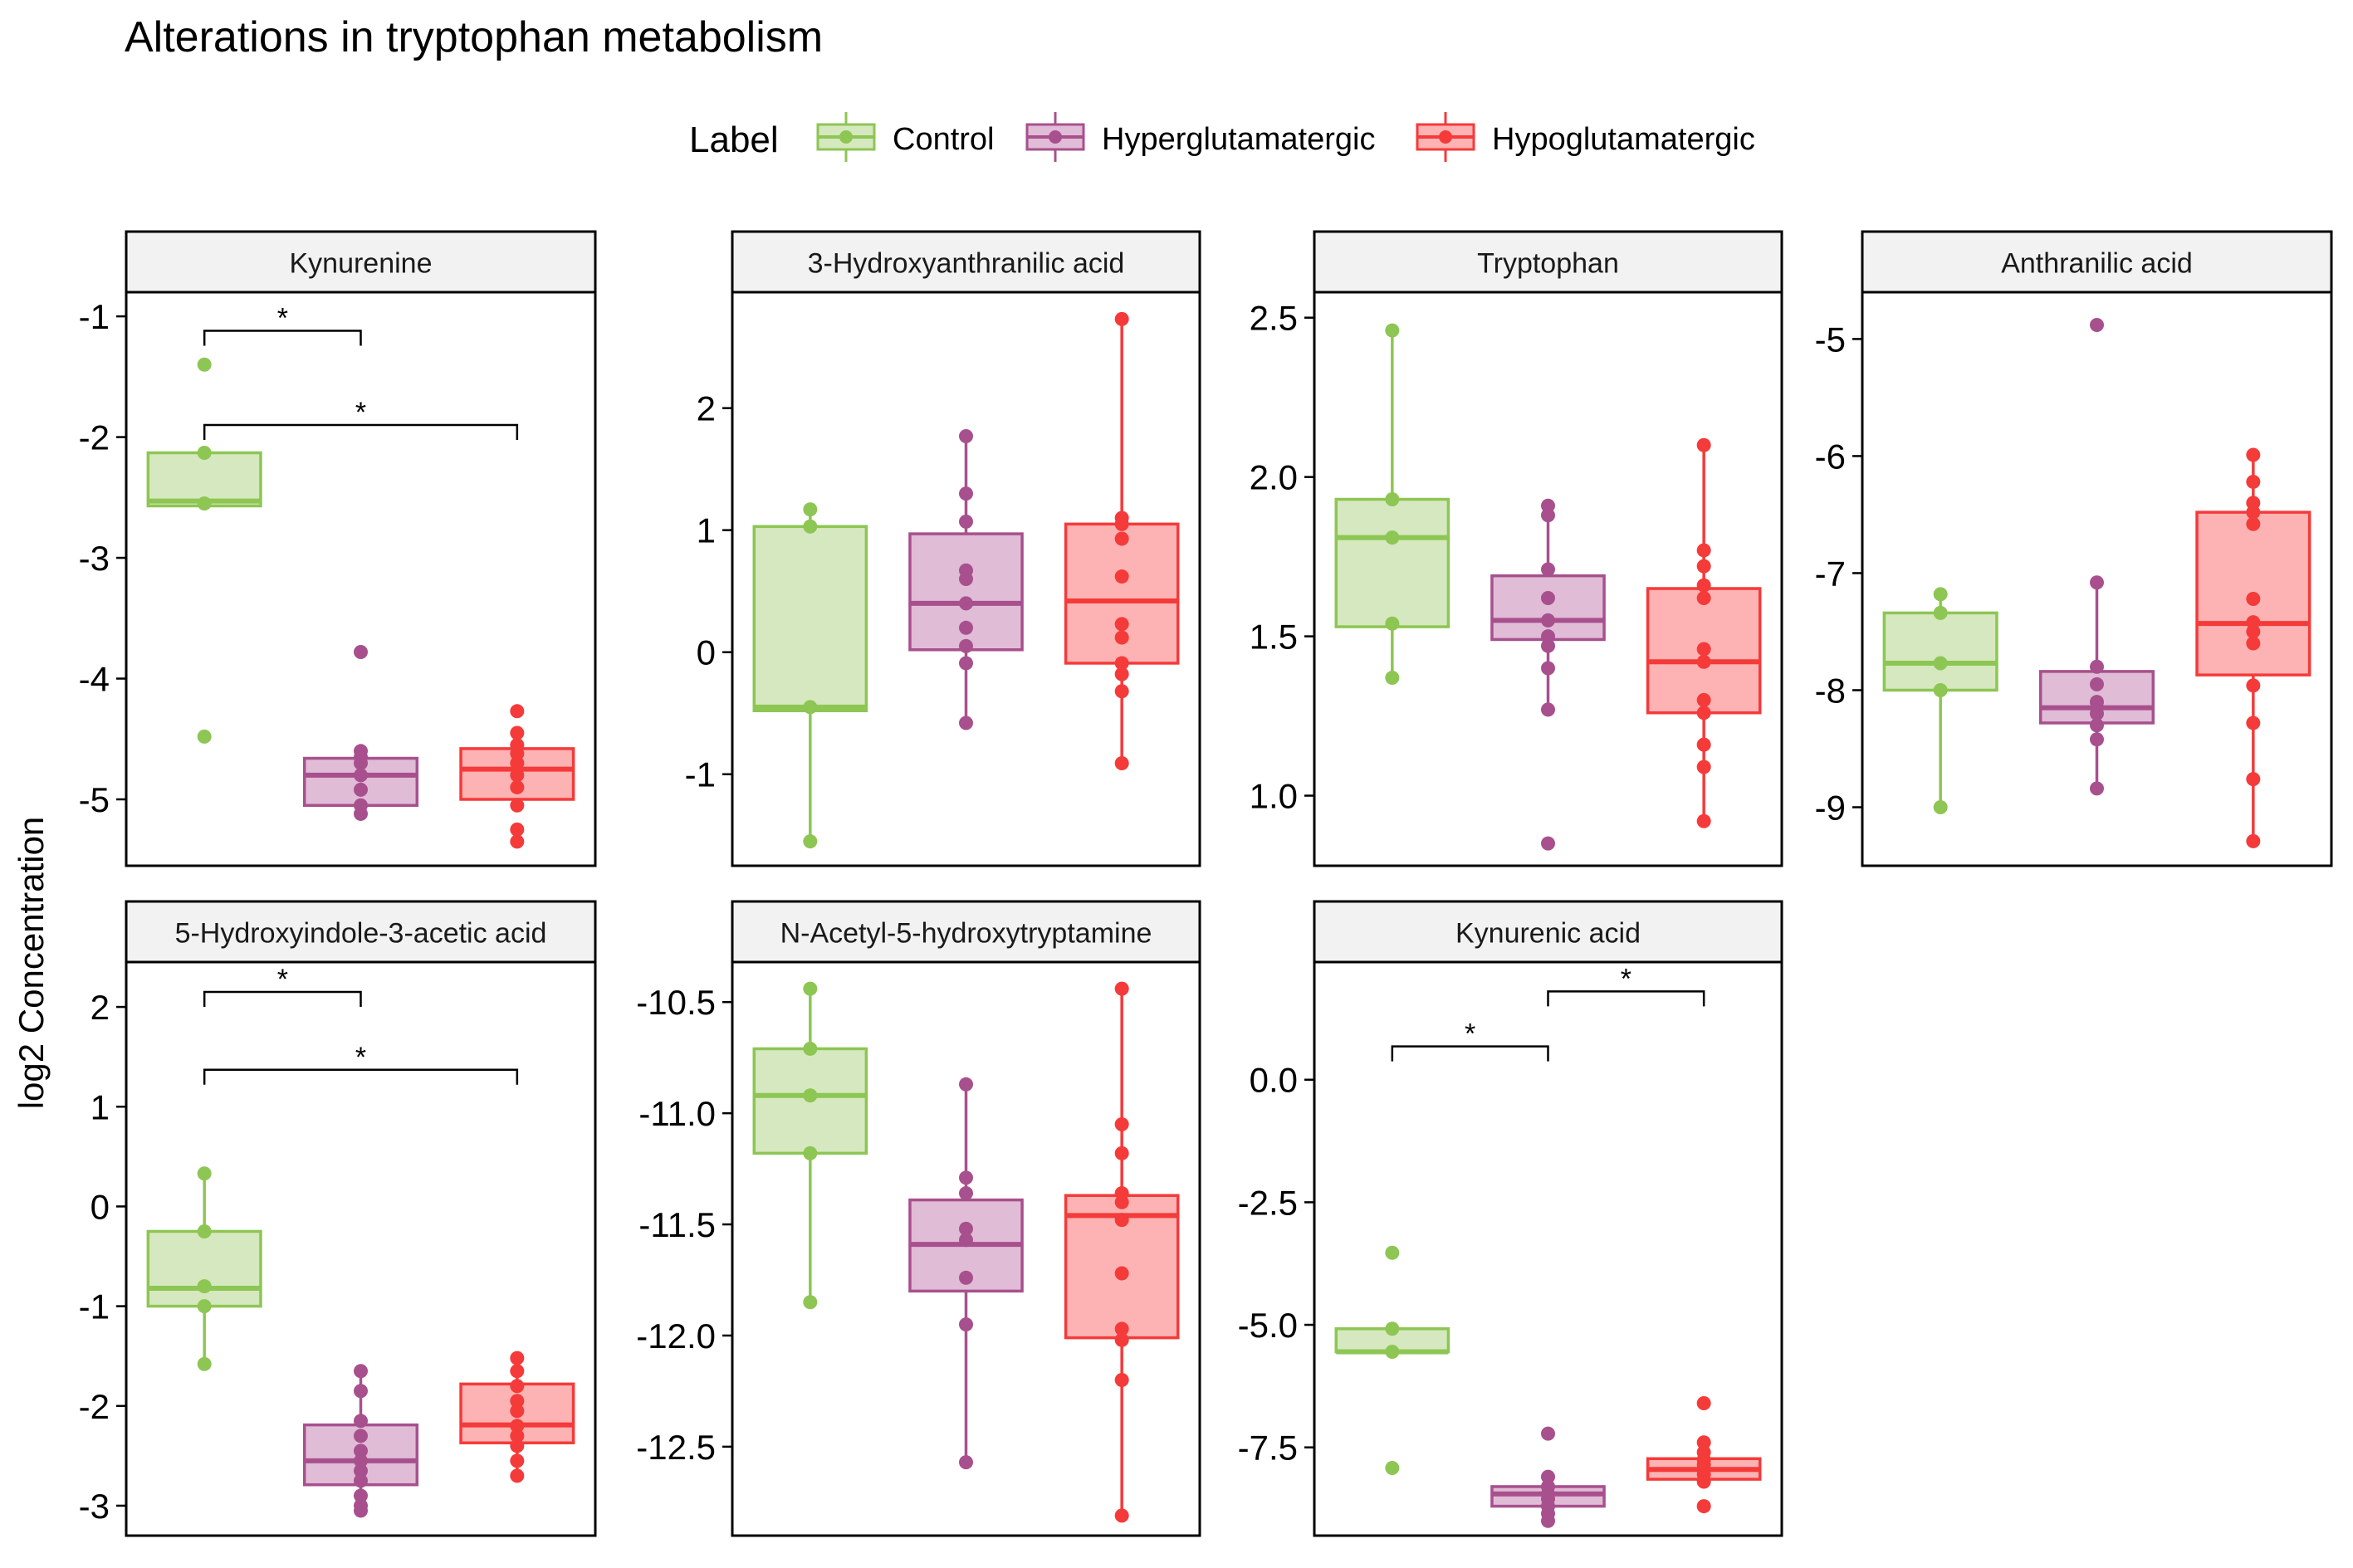 The width and height of the screenshot is (2353, 1568). What do you see at coordinates (734, 140) in the screenshot?
I see `legend-title: Label` at bounding box center [734, 140].